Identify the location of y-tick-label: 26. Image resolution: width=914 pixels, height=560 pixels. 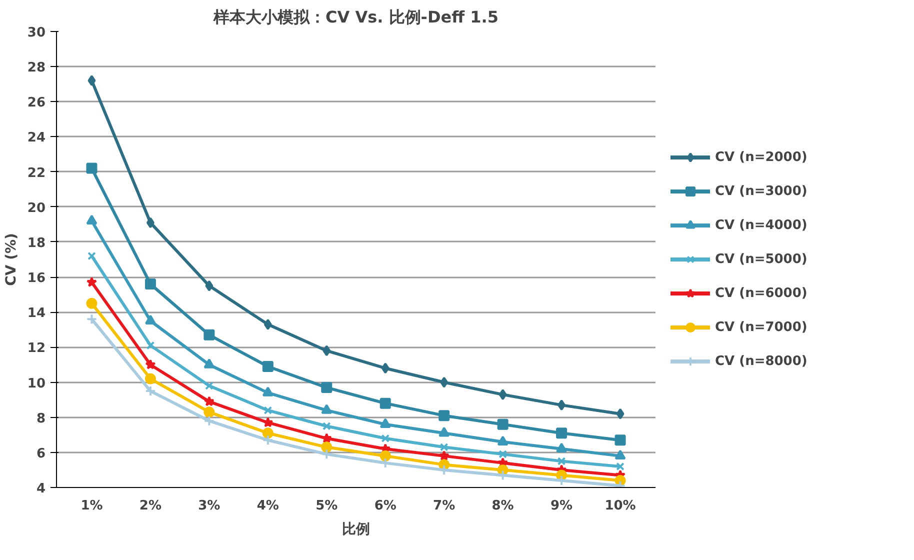
(36, 103).